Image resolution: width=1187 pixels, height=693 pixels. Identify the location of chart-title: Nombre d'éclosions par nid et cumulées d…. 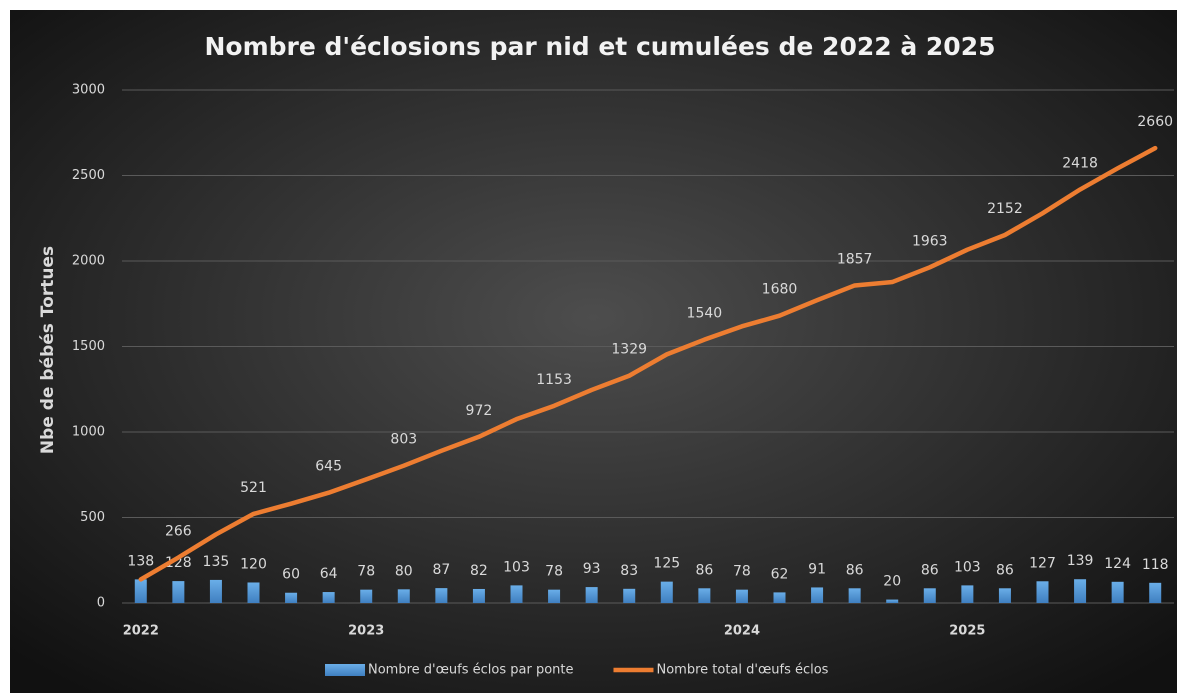
(599, 46).